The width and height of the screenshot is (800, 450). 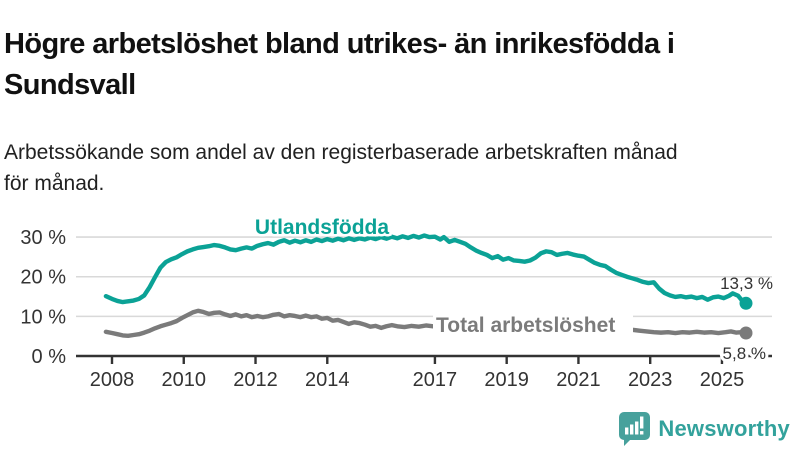 What do you see at coordinates (578, 380) in the screenshot?
I see `x-tick-label: 2021` at bounding box center [578, 380].